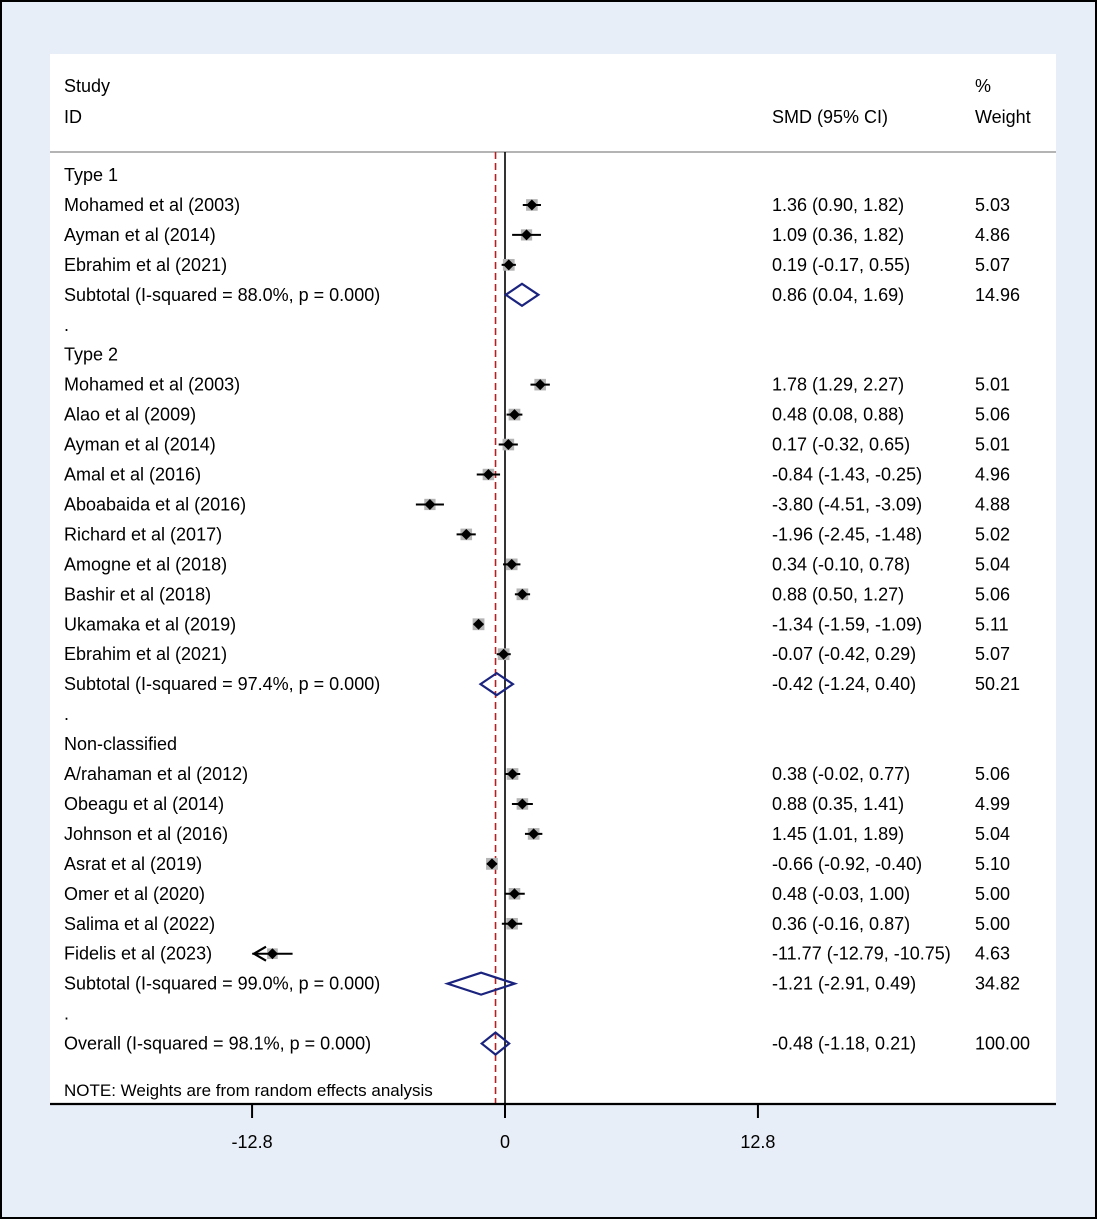  Describe the element at coordinates (997, 295) in the screenshot. I see `weight-text: 14.96` at that location.